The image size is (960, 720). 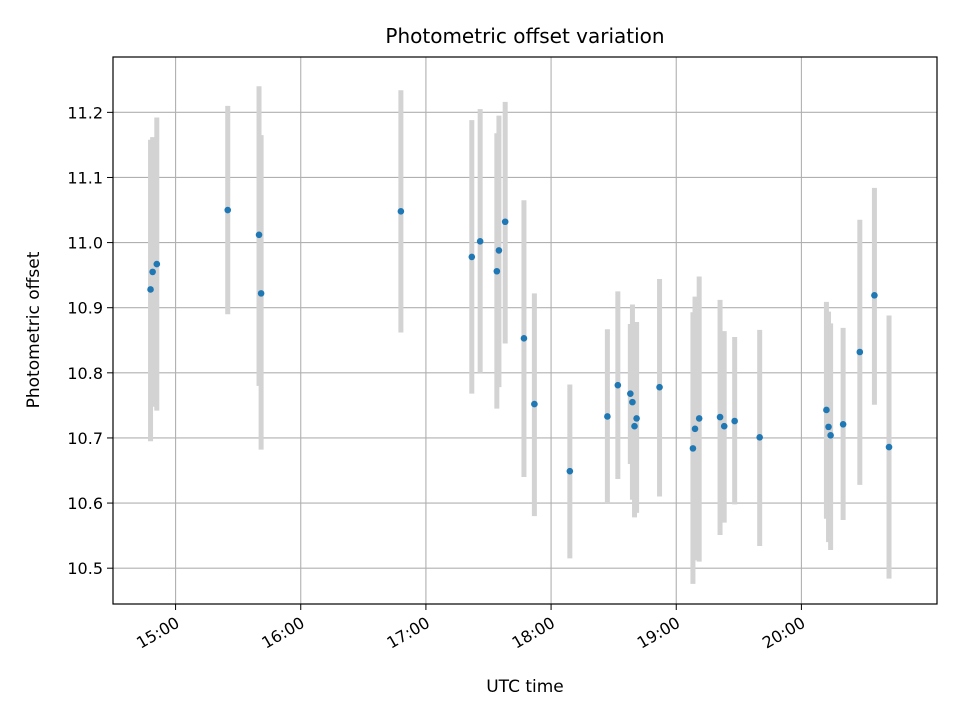 I want to click on y-tick-label: 11.0, so click(x=85, y=243).